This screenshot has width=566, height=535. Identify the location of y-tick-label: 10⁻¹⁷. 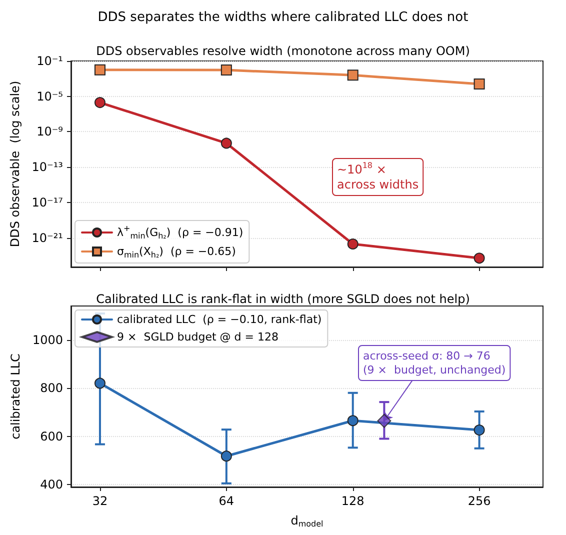
(48, 202).